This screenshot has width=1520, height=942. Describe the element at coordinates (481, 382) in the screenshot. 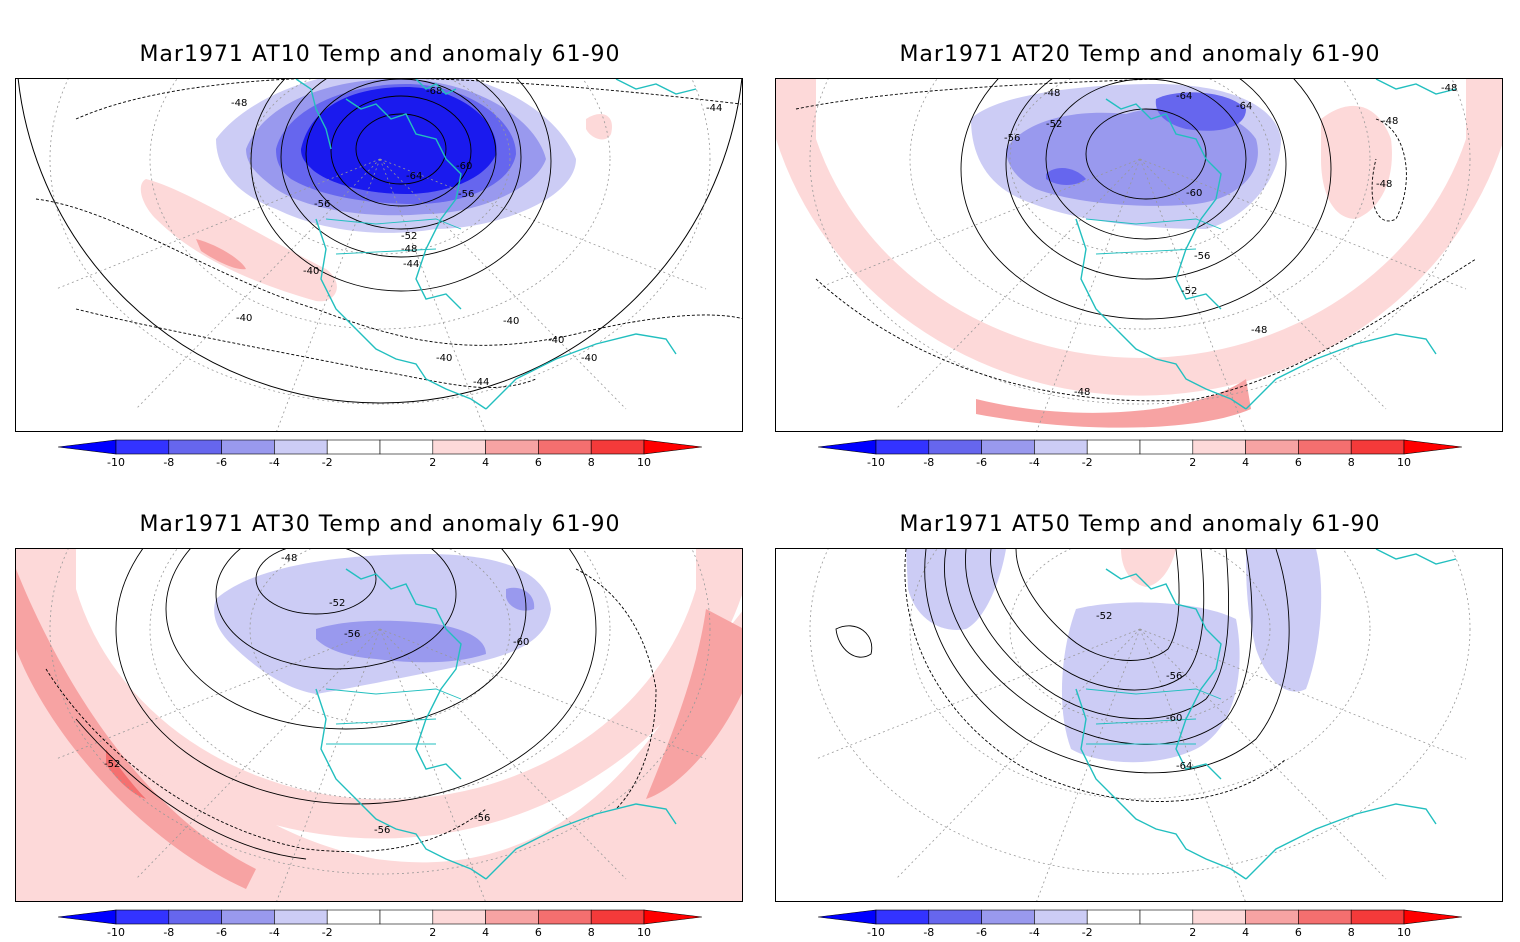

I see `contour-label: -44` at that location.